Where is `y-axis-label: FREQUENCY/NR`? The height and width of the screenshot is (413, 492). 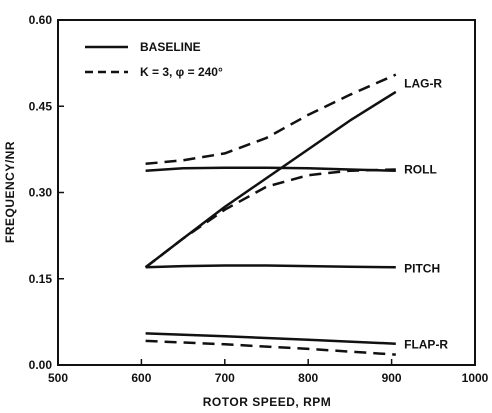
y-axis-label: FREQUENCY/NR is located at coordinates (10, 192).